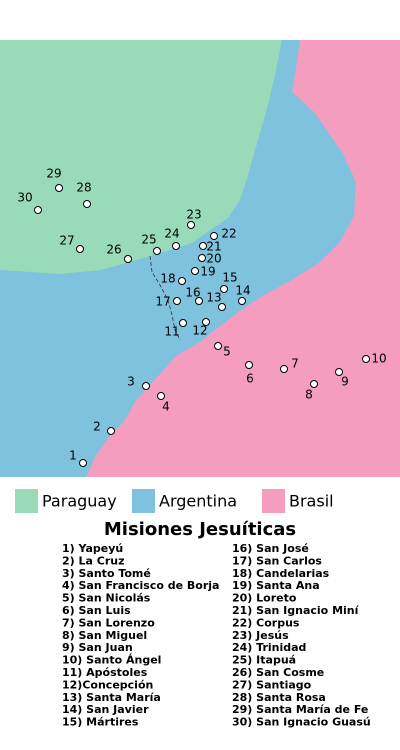 The width and height of the screenshot is (400, 750). Describe the element at coordinates (264, 598) in the screenshot. I see `mission-item: 20) Loreto` at that location.